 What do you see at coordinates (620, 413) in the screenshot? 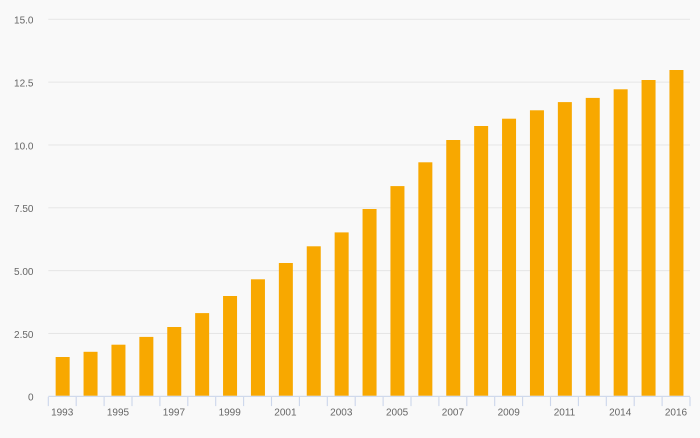
I see `svg-text: 2014` at bounding box center [620, 413].